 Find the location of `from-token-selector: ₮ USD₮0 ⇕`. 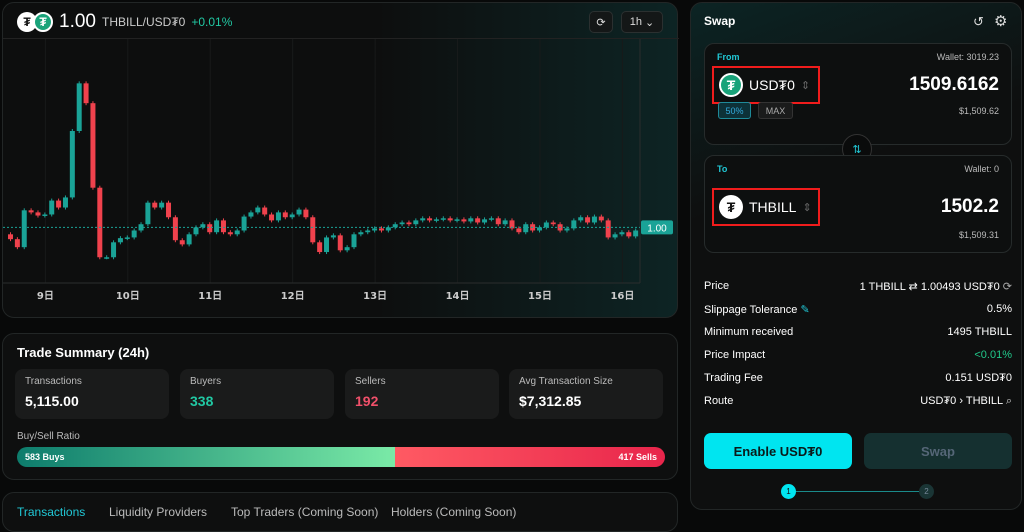

from-token-selector: ₮ USD₮0 ⇕ is located at coordinates (766, 85).